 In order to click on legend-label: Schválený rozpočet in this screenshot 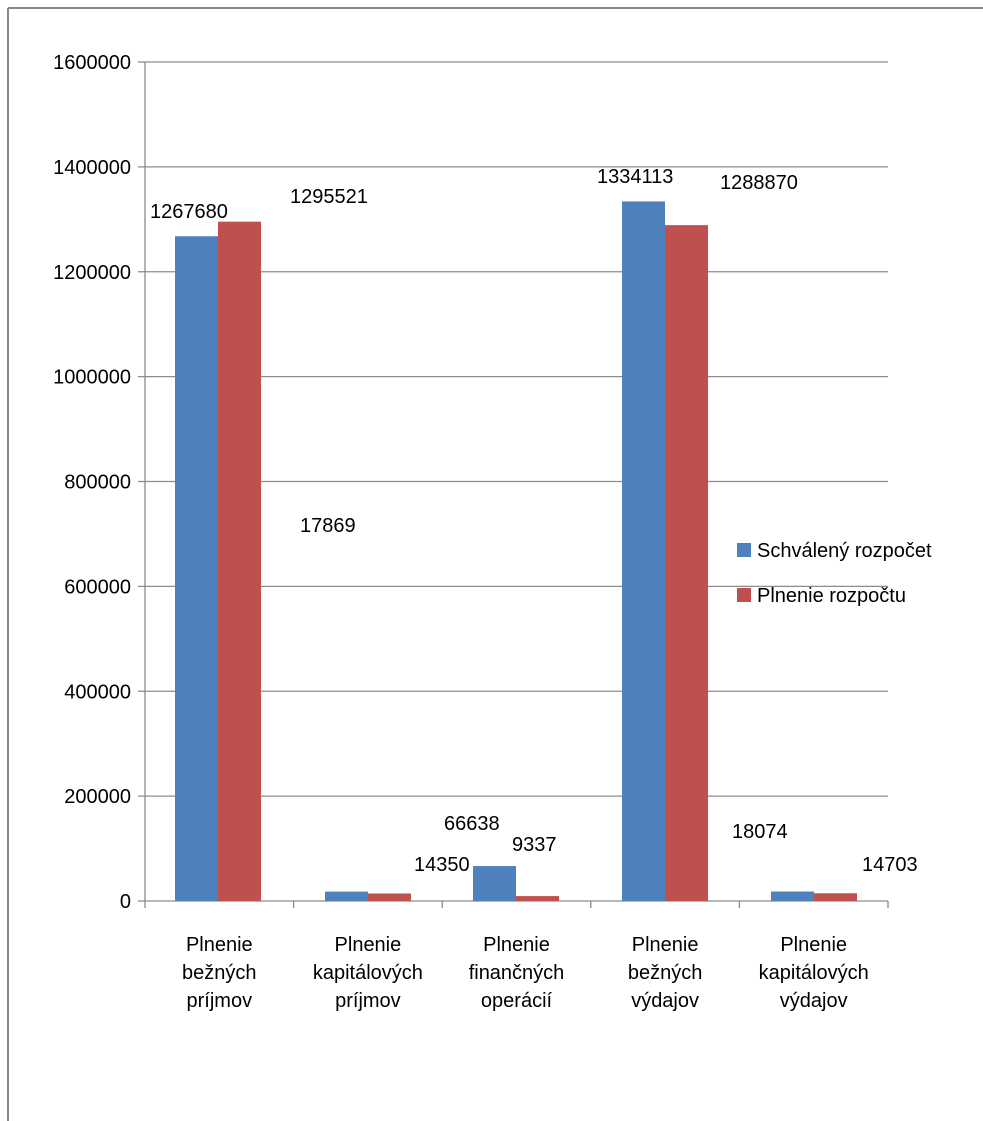, I will do `click(844, 551)`.